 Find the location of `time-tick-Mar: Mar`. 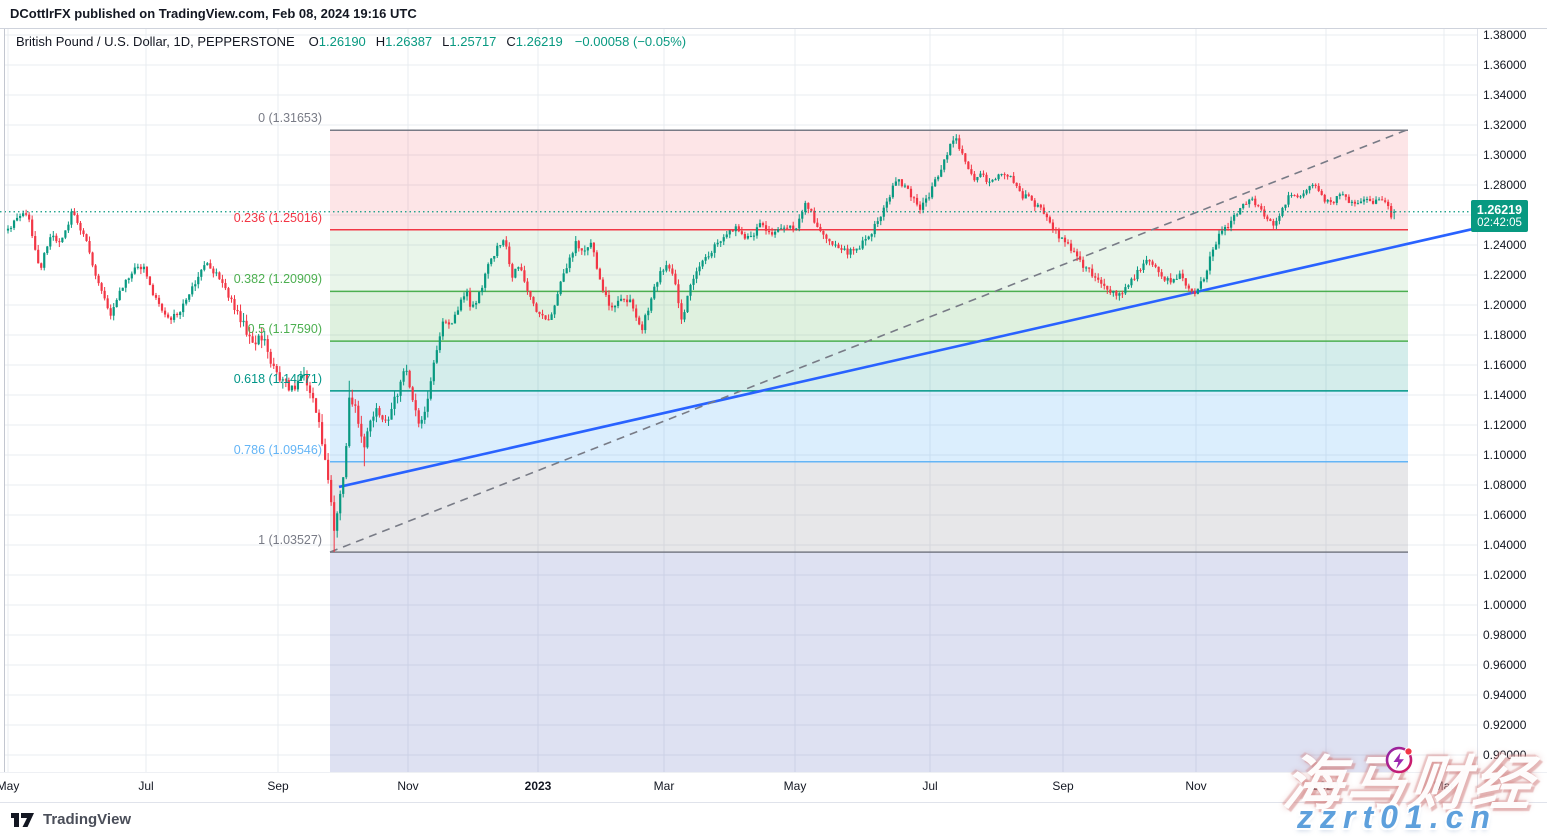

time-tick-Mar: Mar is located at coordinates (664, 786).